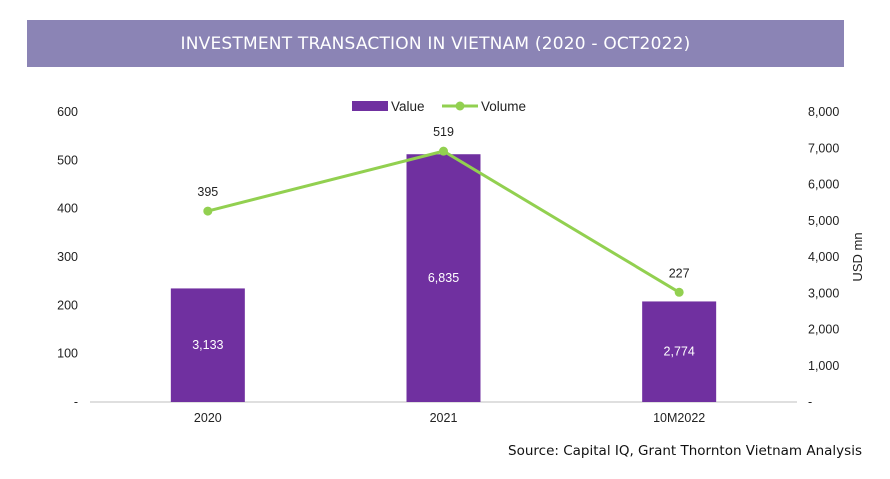 This screenshot has width=890, height=479. What do you see at coordinates (810, 402) in the screenshot?
I see `right-axis-tick-label: -` at bounding box center [810, 402].